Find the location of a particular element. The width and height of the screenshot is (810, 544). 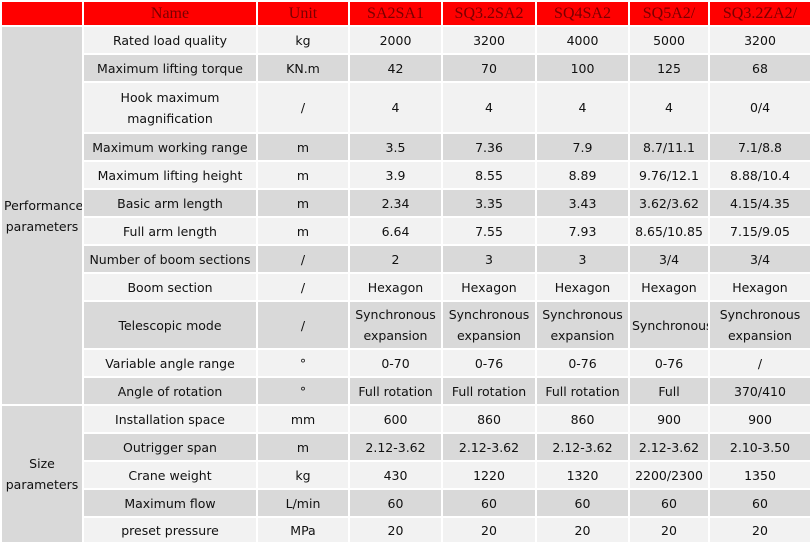

param-value: 3.9 is located at coordinates (395, 175).